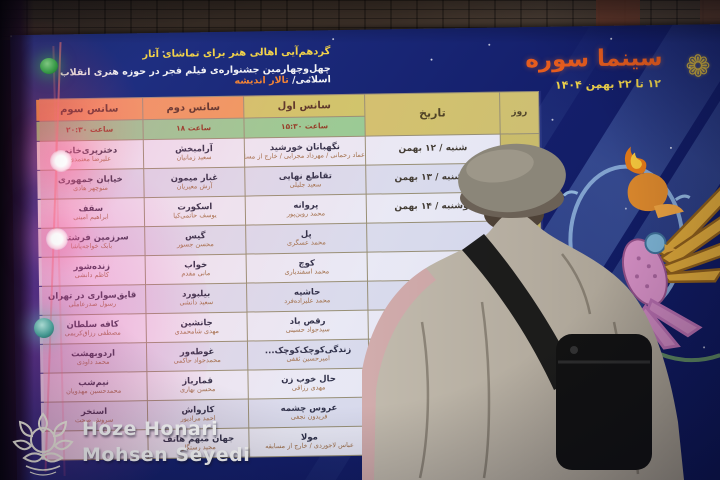 This screenshot has height=480, width=720. Describe the element at coordinates (195, 215) in the screenshot. I see `film-credit: یوسف حاتمی‌کیا` at that location.